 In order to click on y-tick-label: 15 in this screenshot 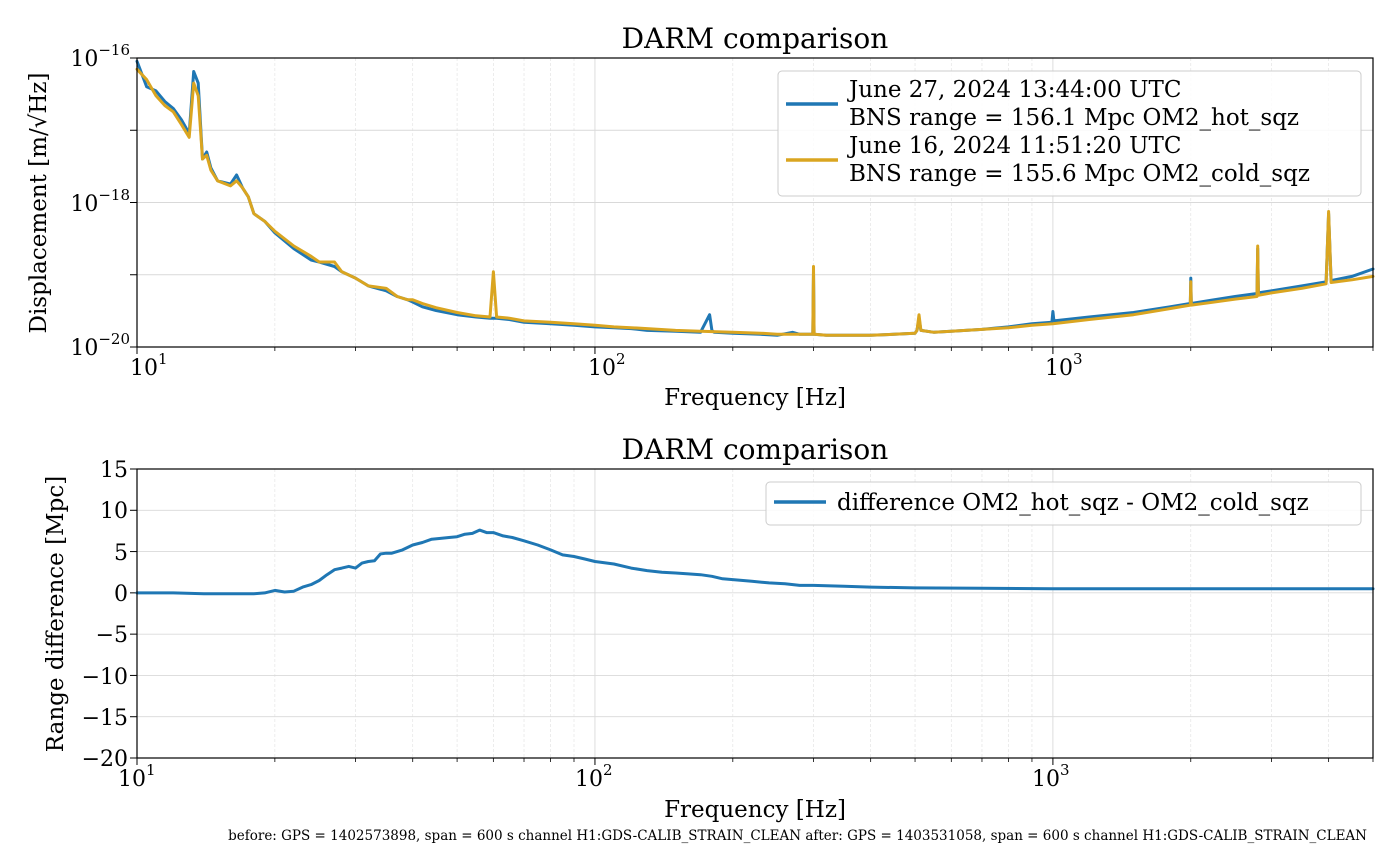, I will do `click(114, 470)`.